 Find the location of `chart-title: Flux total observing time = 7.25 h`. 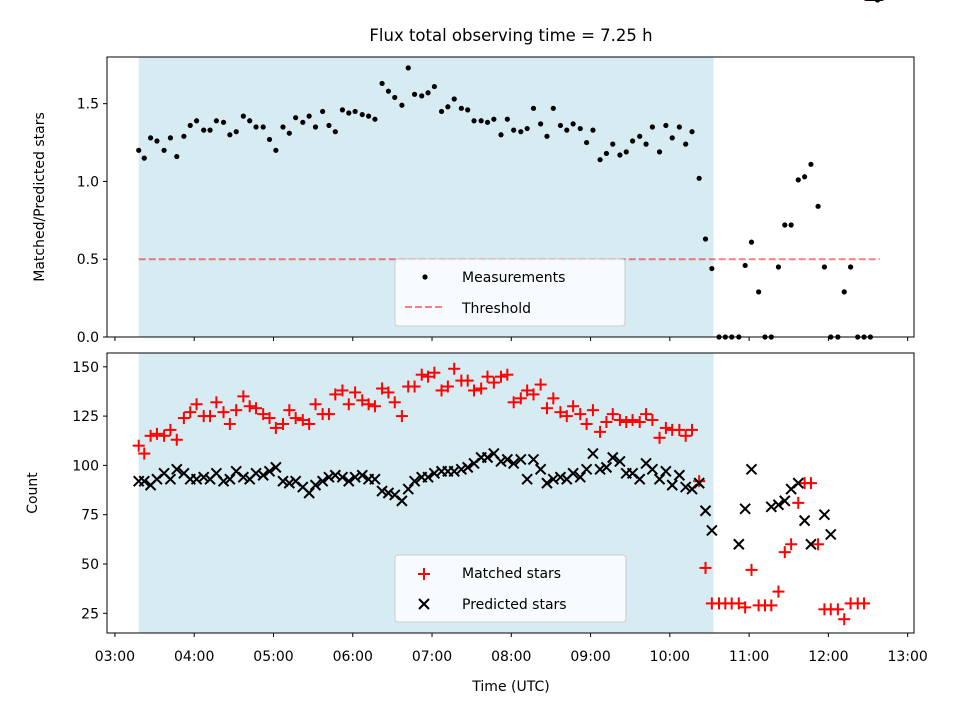

chart-title: Flux total observing time = 7.25 h is located at coordinates (510, 35).